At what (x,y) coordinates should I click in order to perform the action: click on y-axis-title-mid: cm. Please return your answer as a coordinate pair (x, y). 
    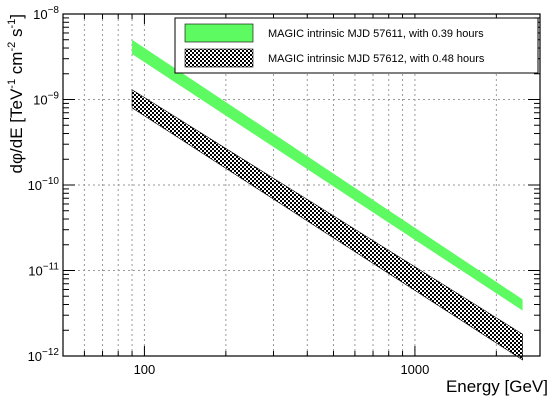
    Looking at the image, I should click on (16, 65).